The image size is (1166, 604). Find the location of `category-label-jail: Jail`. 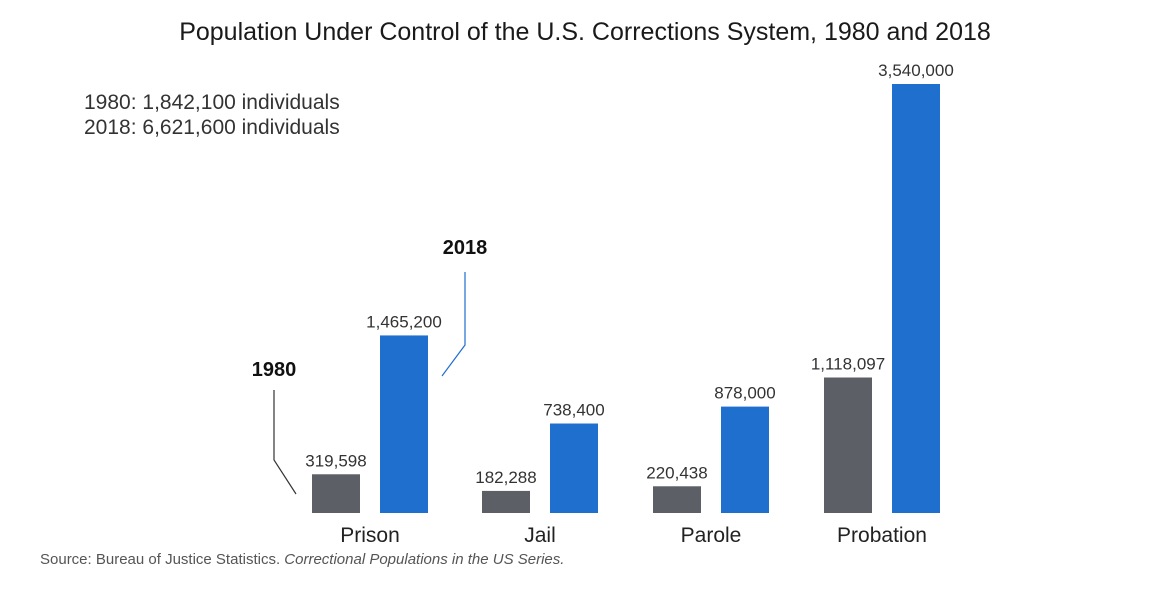

category-label-jail: Jail is located at coordinates (540, 535).